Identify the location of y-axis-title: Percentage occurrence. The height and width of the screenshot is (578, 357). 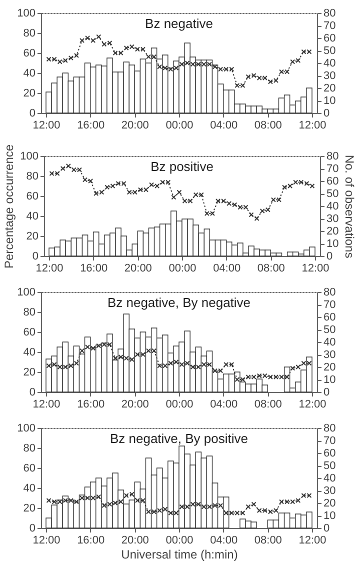
(9, 206).